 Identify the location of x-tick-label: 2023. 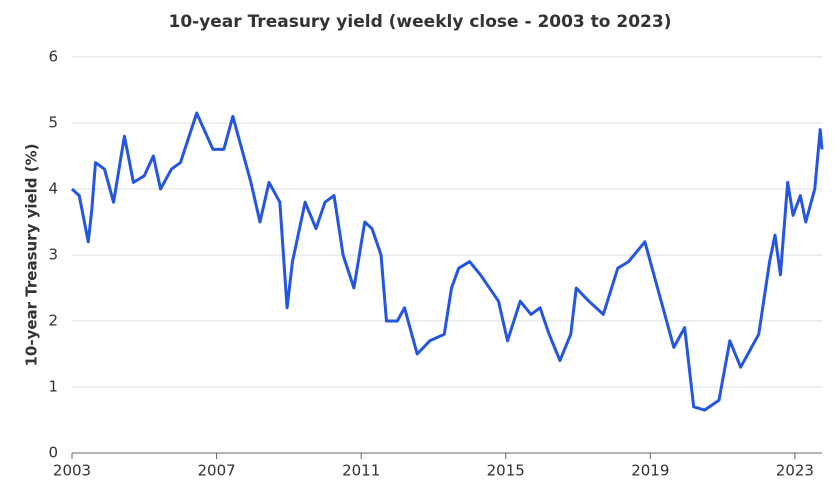
(795, 471).